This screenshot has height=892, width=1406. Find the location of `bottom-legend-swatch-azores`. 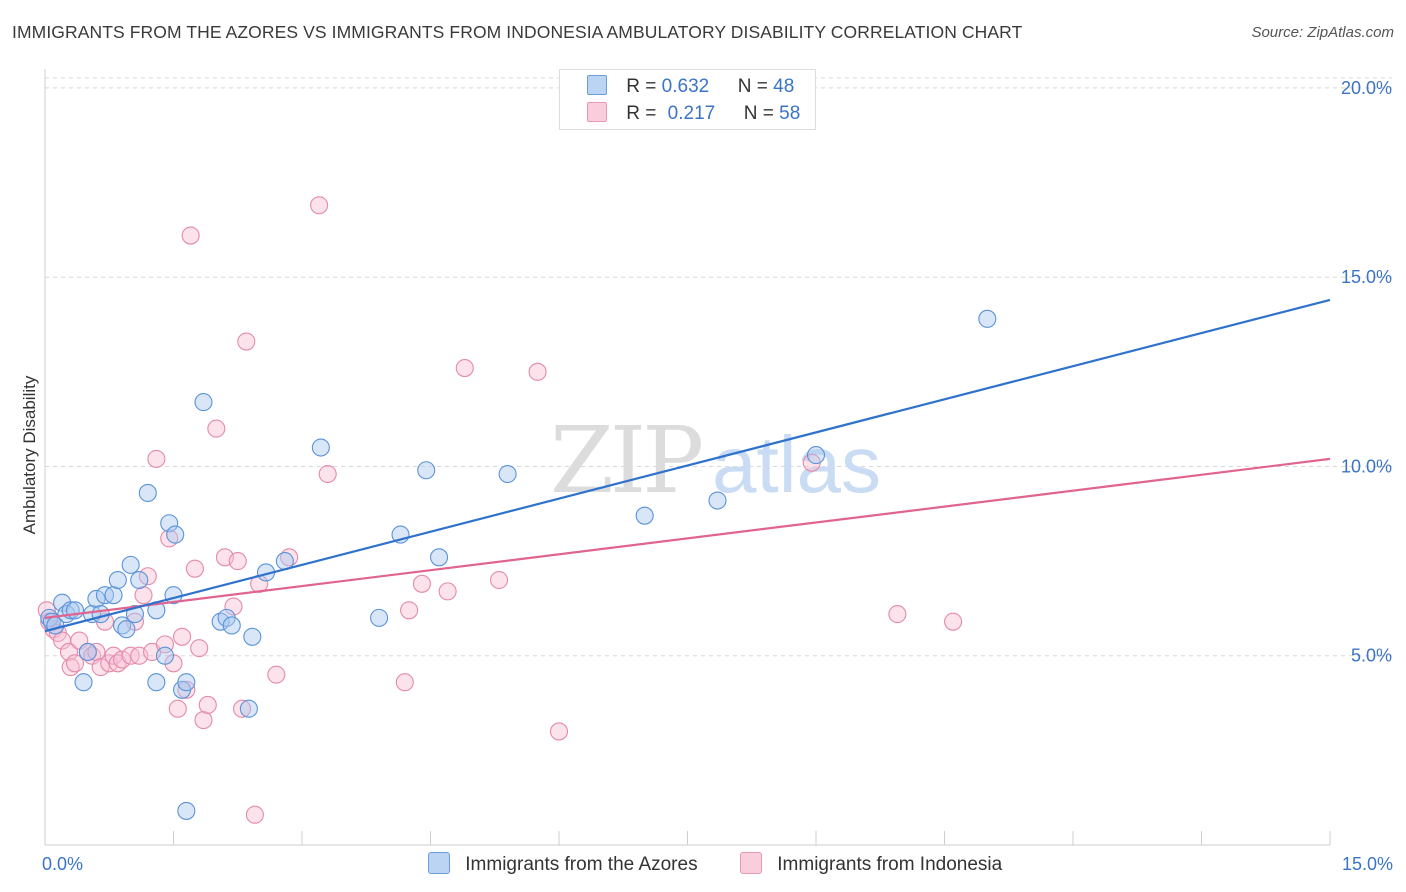

bottom-legend-swatch-azores is located at coordinates (439, 863).